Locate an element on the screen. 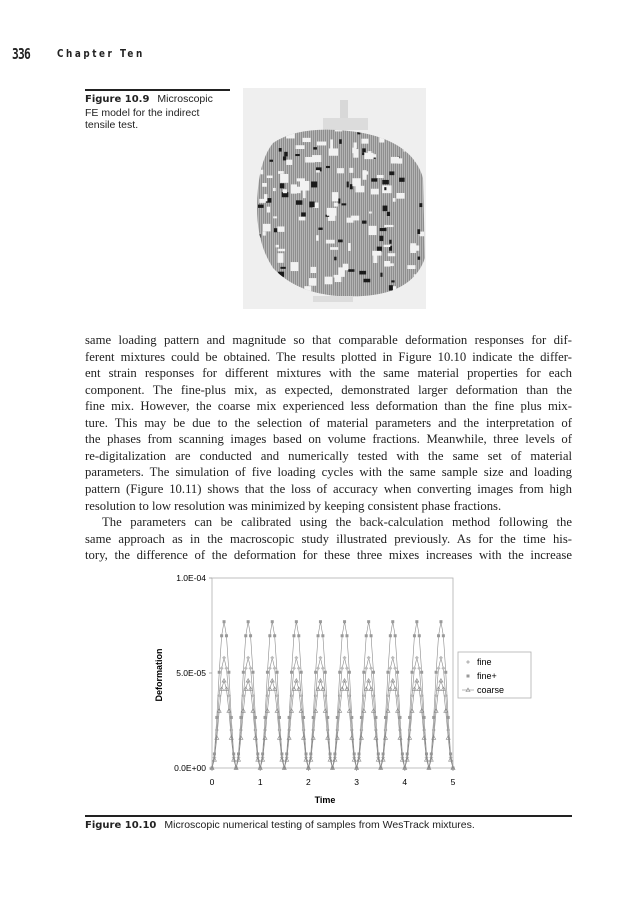 This screenshot has height=900, width=621. series-line is located at coordinates (332, 724).